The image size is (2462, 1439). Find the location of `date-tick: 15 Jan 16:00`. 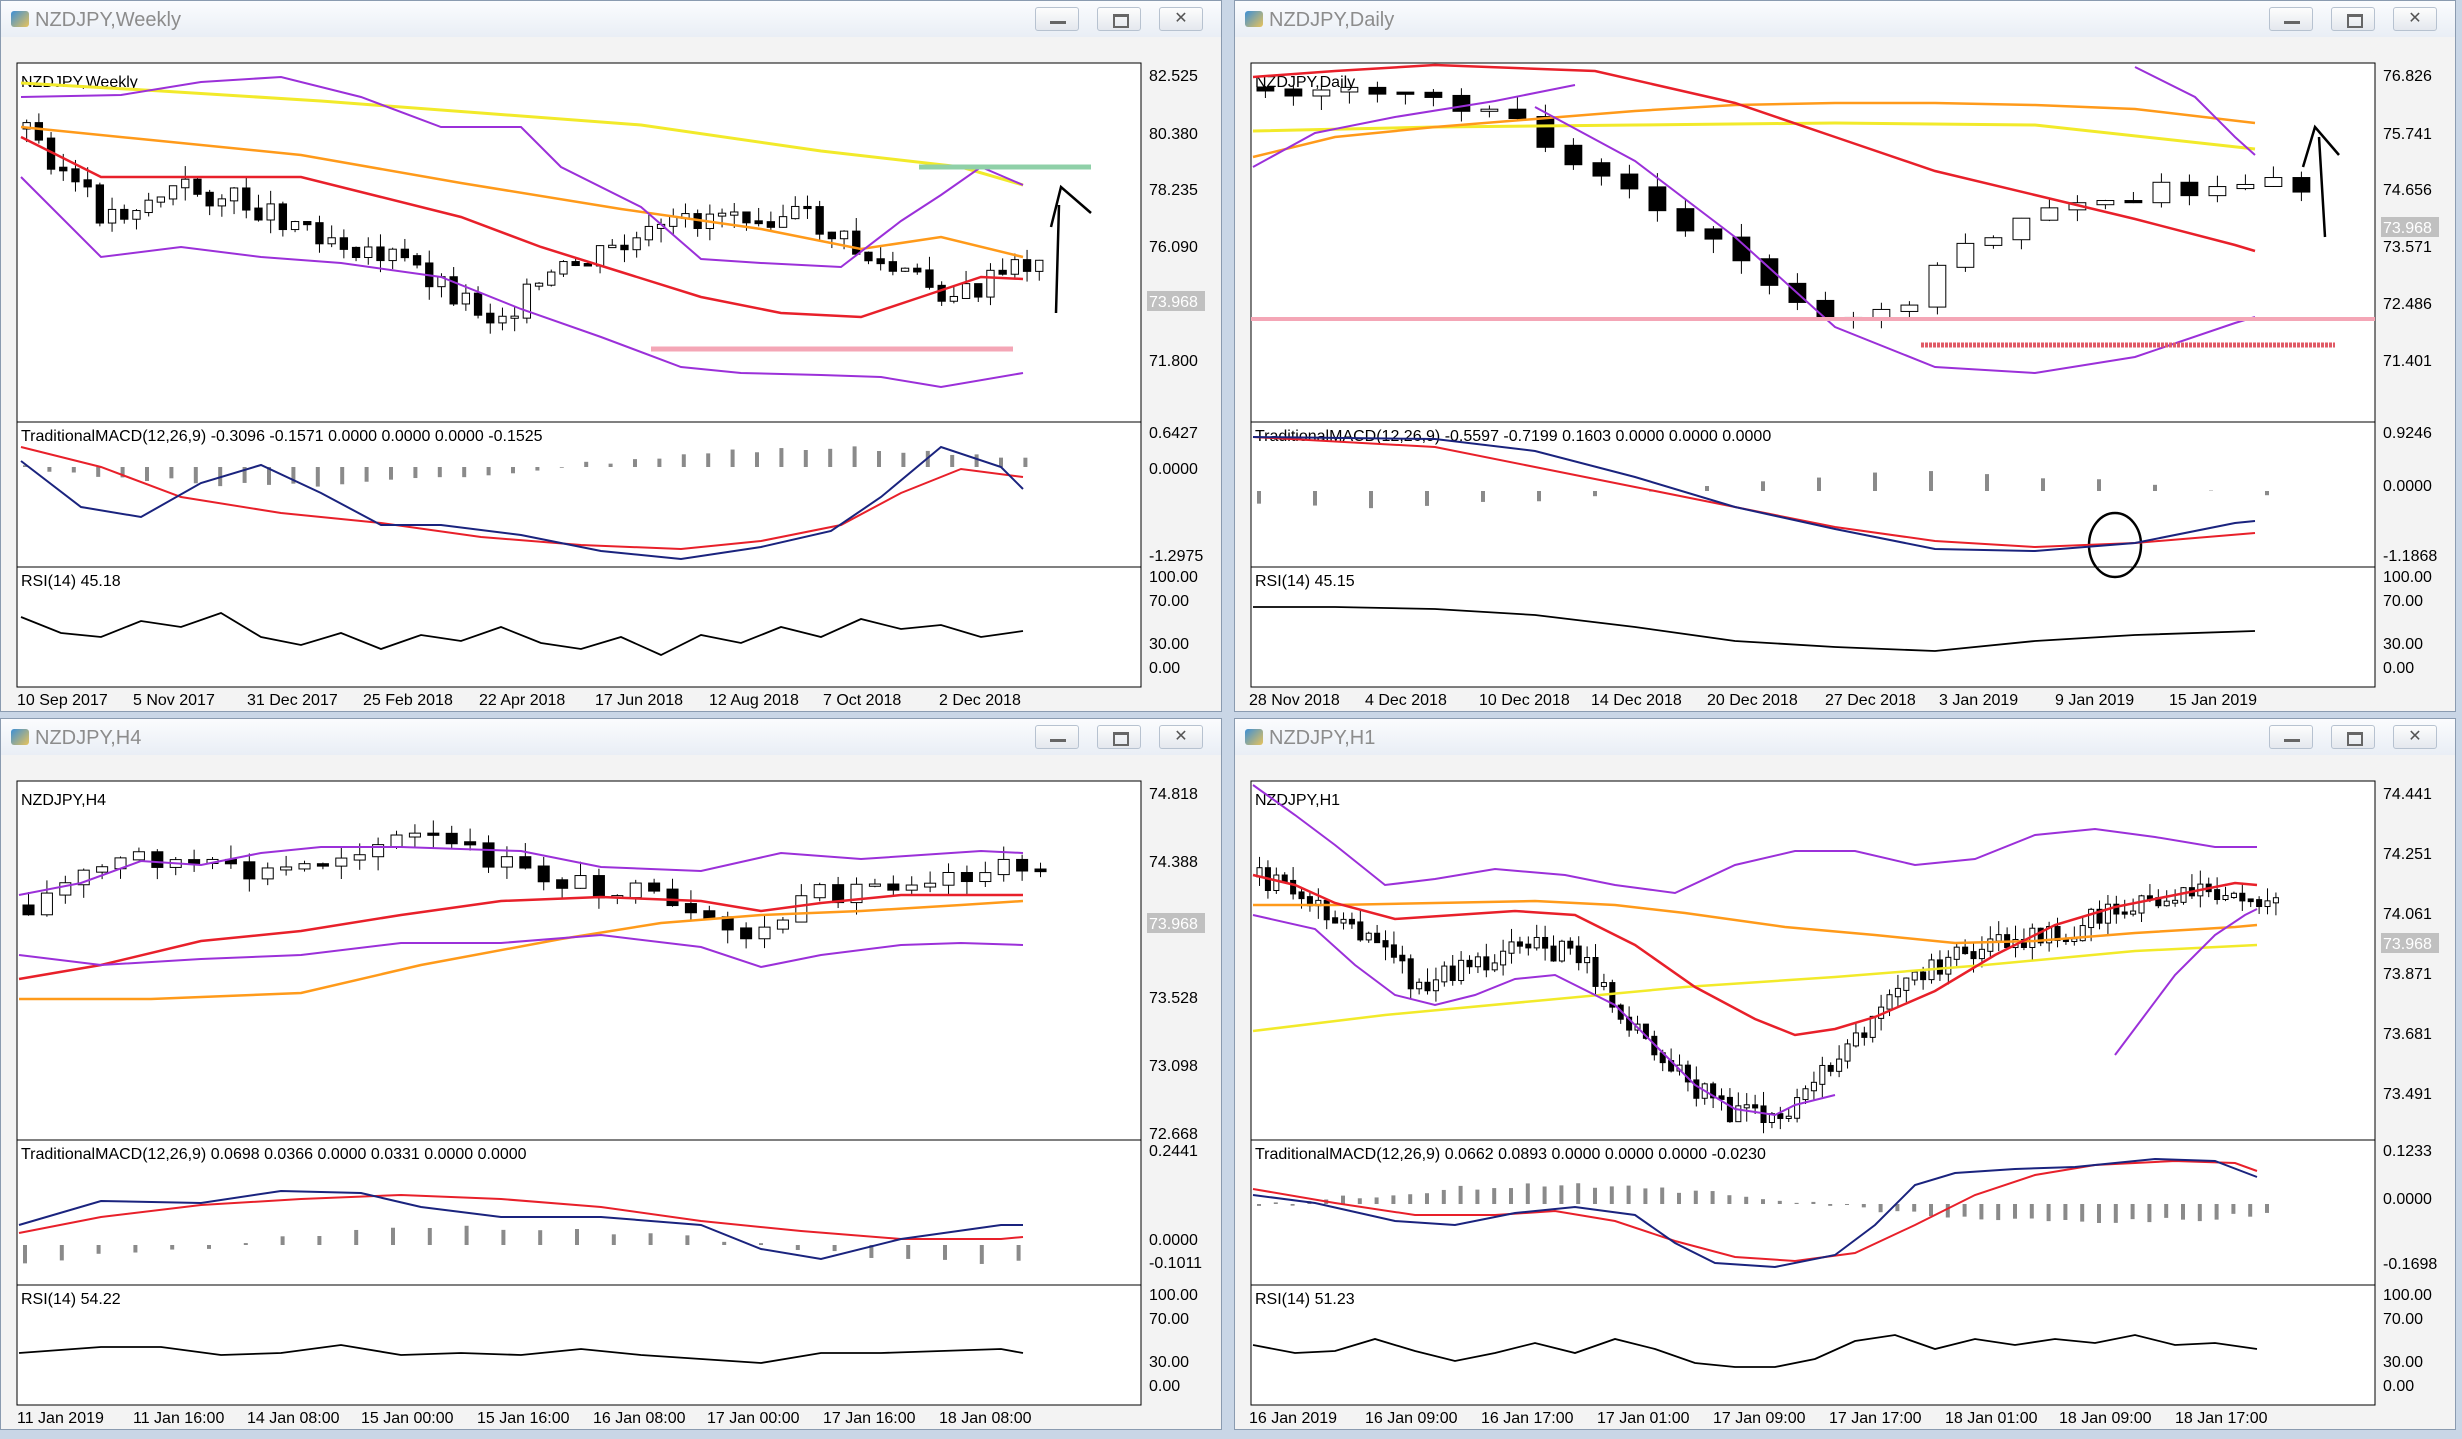

date-tick: 15 Jan 16:00 is located at coordinates (523, 1418).